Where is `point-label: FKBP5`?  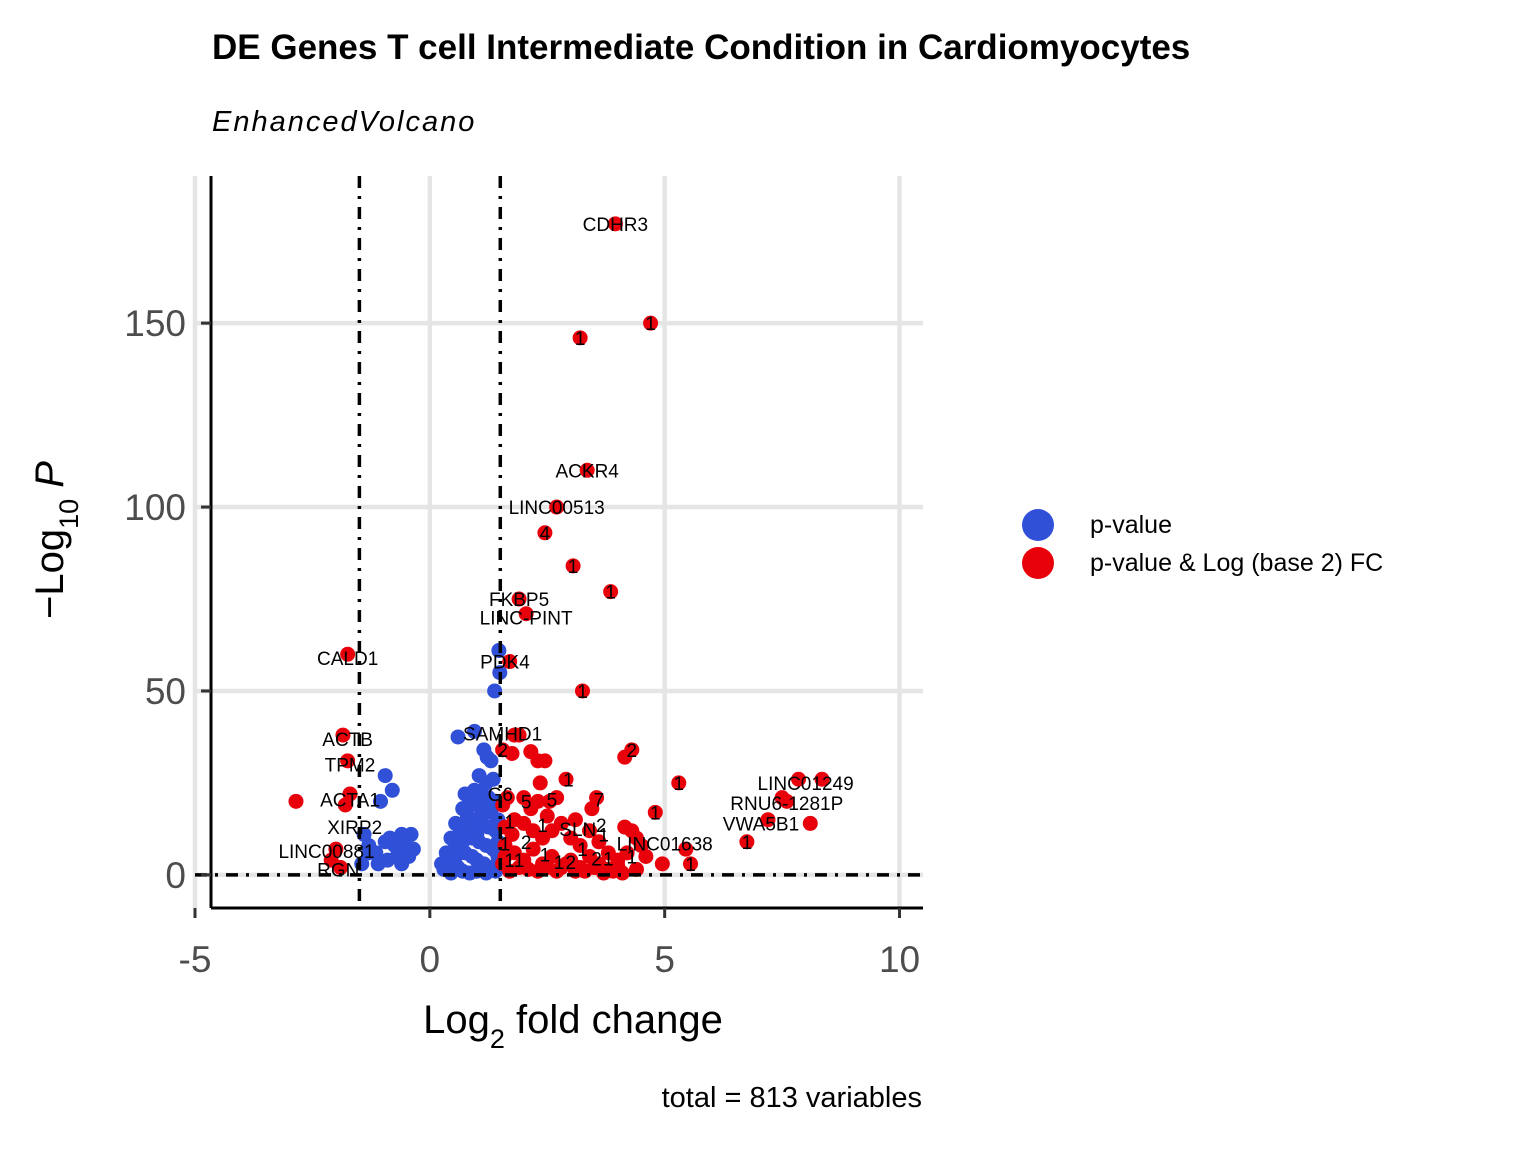
point-label: FKBP5 is located at coordinates (519, 600).